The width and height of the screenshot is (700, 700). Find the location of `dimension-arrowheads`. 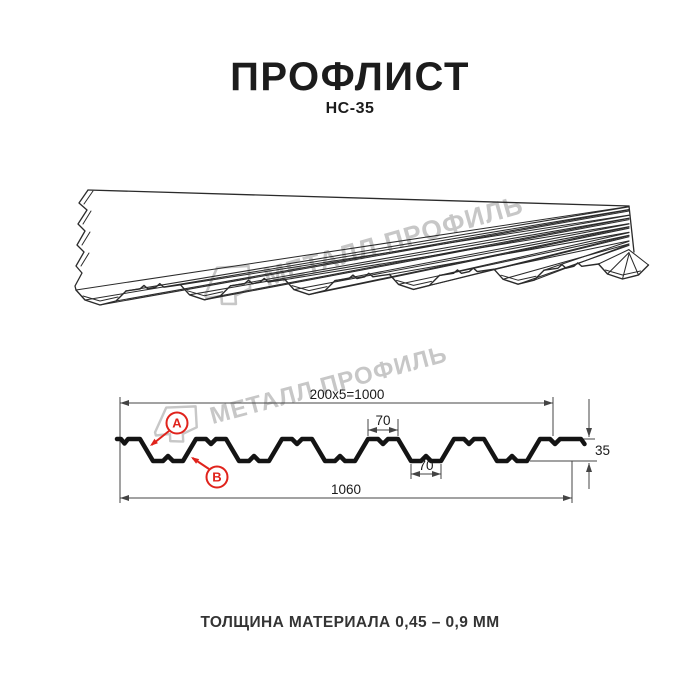

dimension-arrowheads is located at coordinates (356, 450).